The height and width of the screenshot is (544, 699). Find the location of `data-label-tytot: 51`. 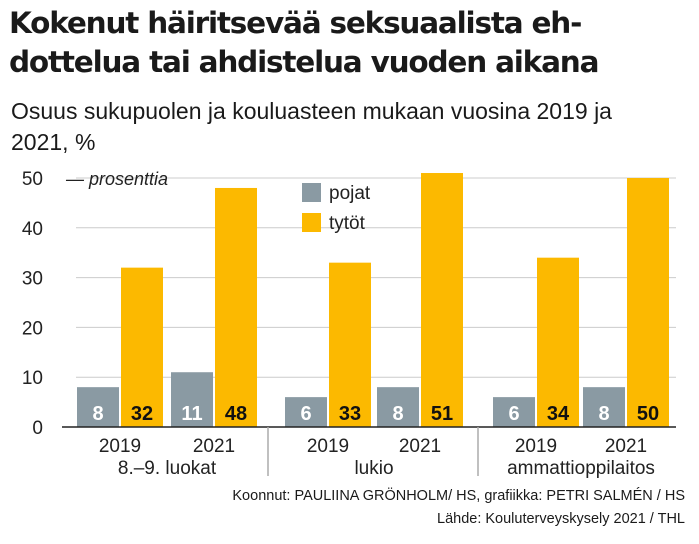

data-label-tytot: 51 is located at coordinates (442, 414).